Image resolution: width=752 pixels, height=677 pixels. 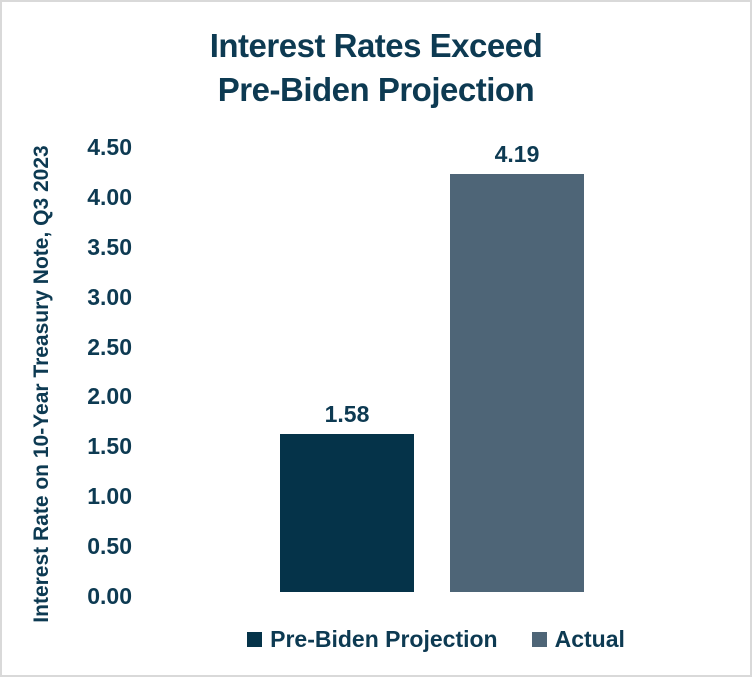 What do you see at coordinates (109, 596) in the screenshot?
I see `y-tick-label: 0.00` at bounding box center [109, 596].